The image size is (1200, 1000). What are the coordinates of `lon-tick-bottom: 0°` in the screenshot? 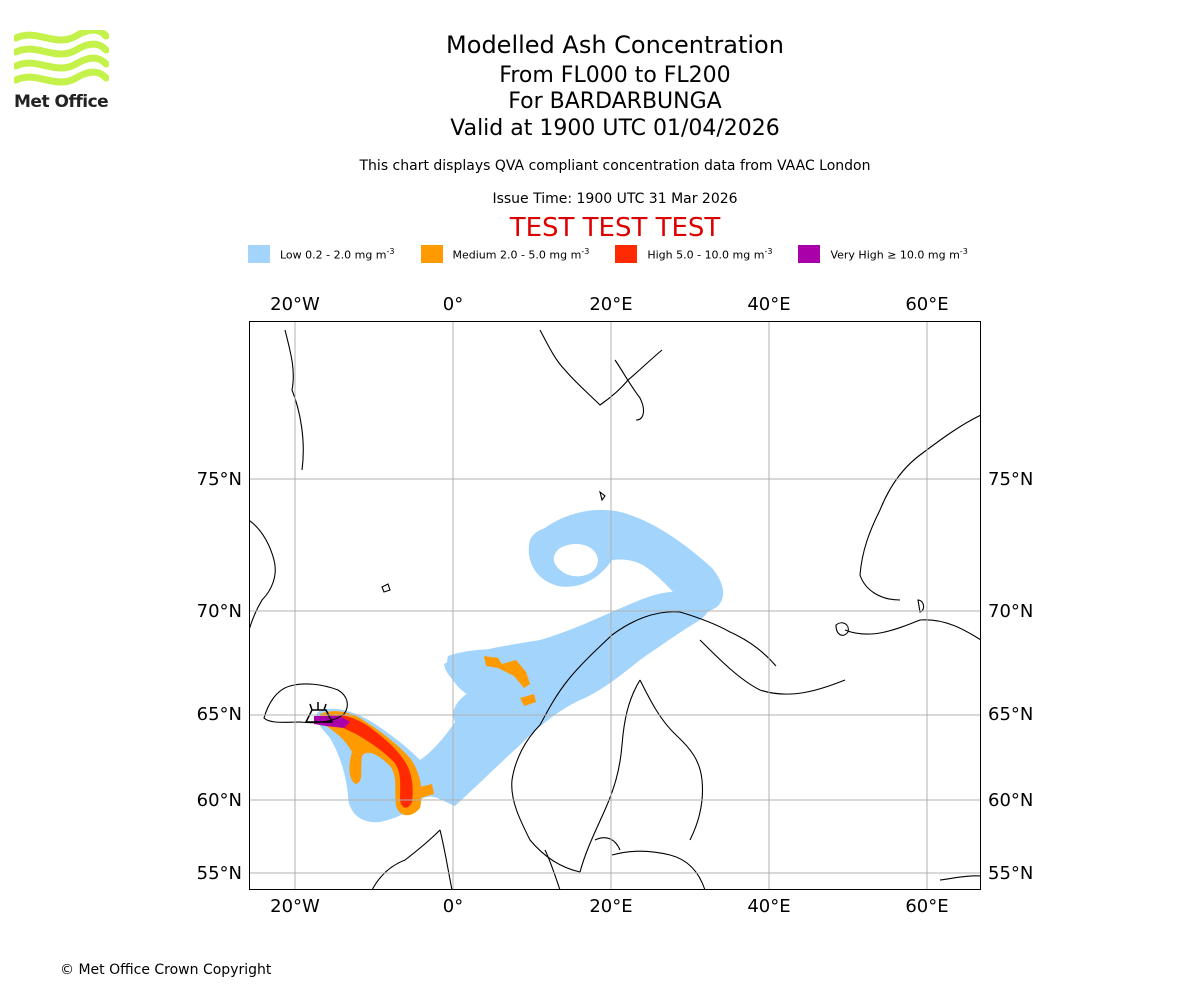 It's located at (453, 906).